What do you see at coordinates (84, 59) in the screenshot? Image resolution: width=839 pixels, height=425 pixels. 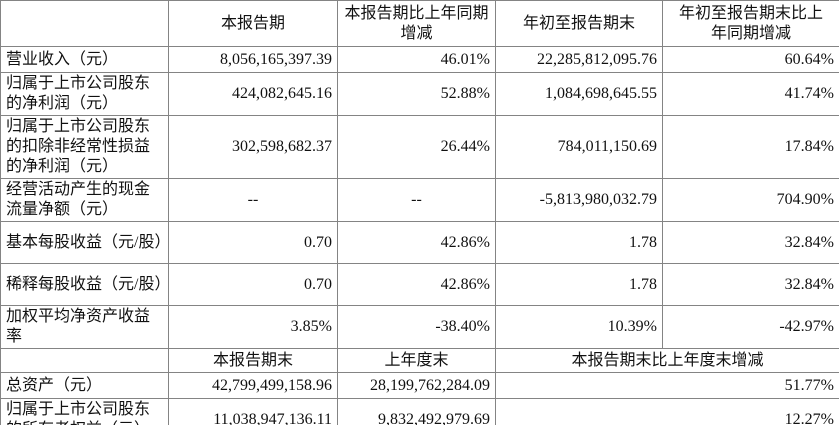 I see `row-label: 营业收入（元）` at bounding box center [84, 59].